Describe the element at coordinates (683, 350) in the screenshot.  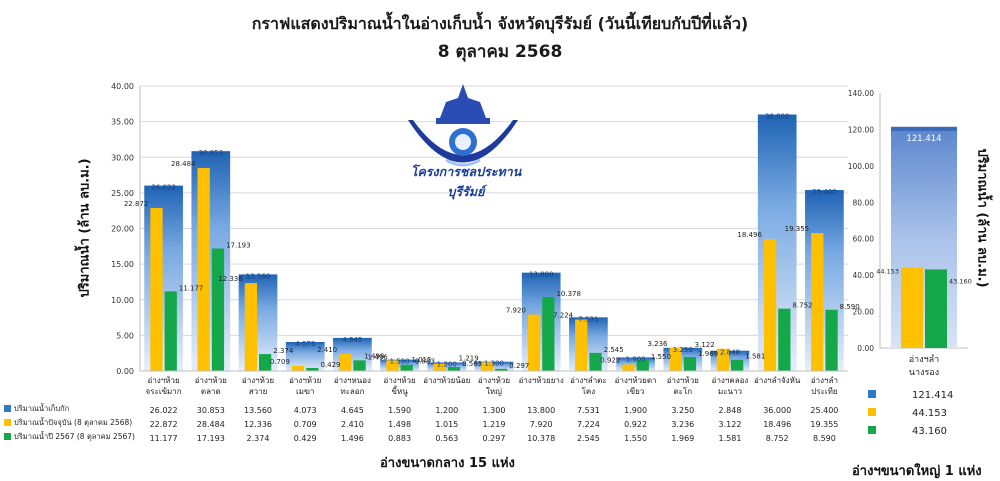
I see `label-capacity: 3.250` at that location.